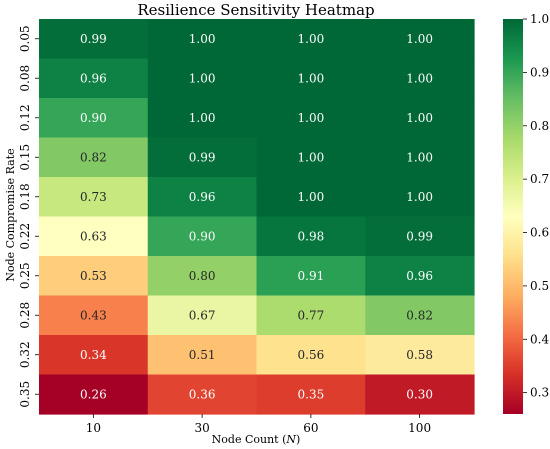 The width and height of the screenshot is (550, 449). I want to click on heatmap-cell-label: 0.34, so click(93, 355).